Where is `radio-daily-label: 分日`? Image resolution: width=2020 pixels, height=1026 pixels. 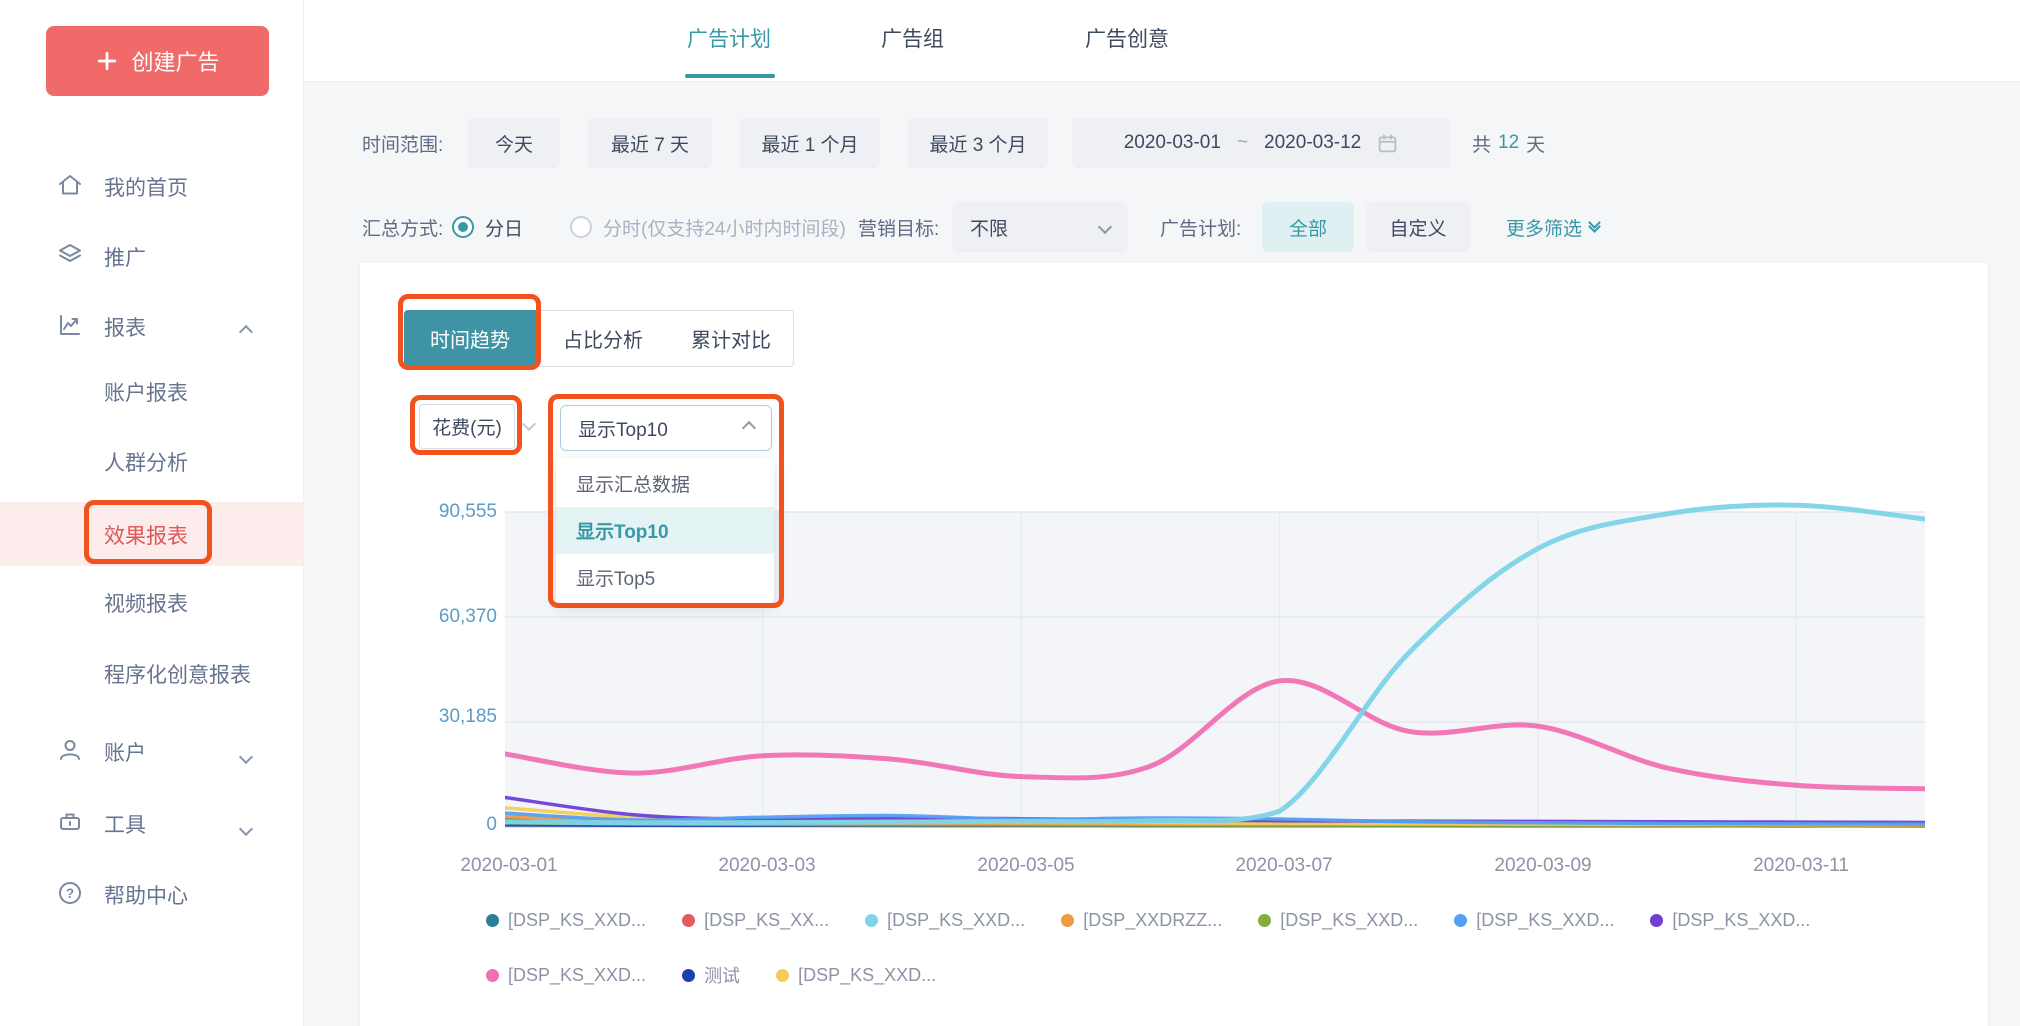
radio-daily-label: 分日 is located at coordinates (504, 229).